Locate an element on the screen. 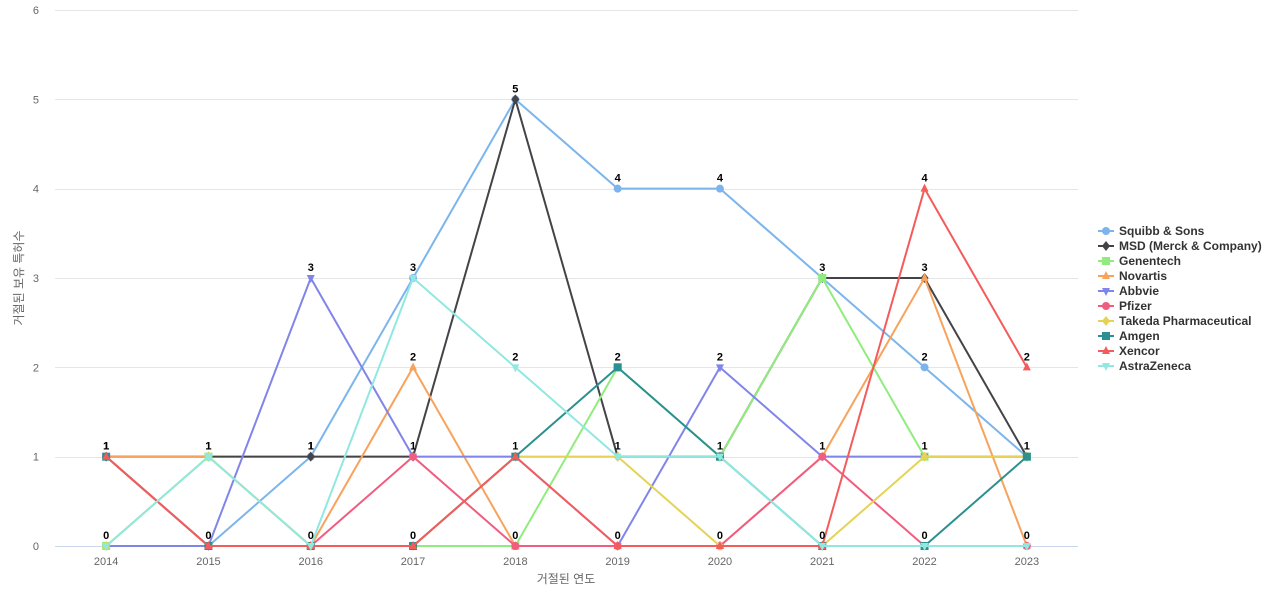 This screenshot has height=600, width=1280. x-axis-title: 거절된 연도 is located at coordinates (566, 579).